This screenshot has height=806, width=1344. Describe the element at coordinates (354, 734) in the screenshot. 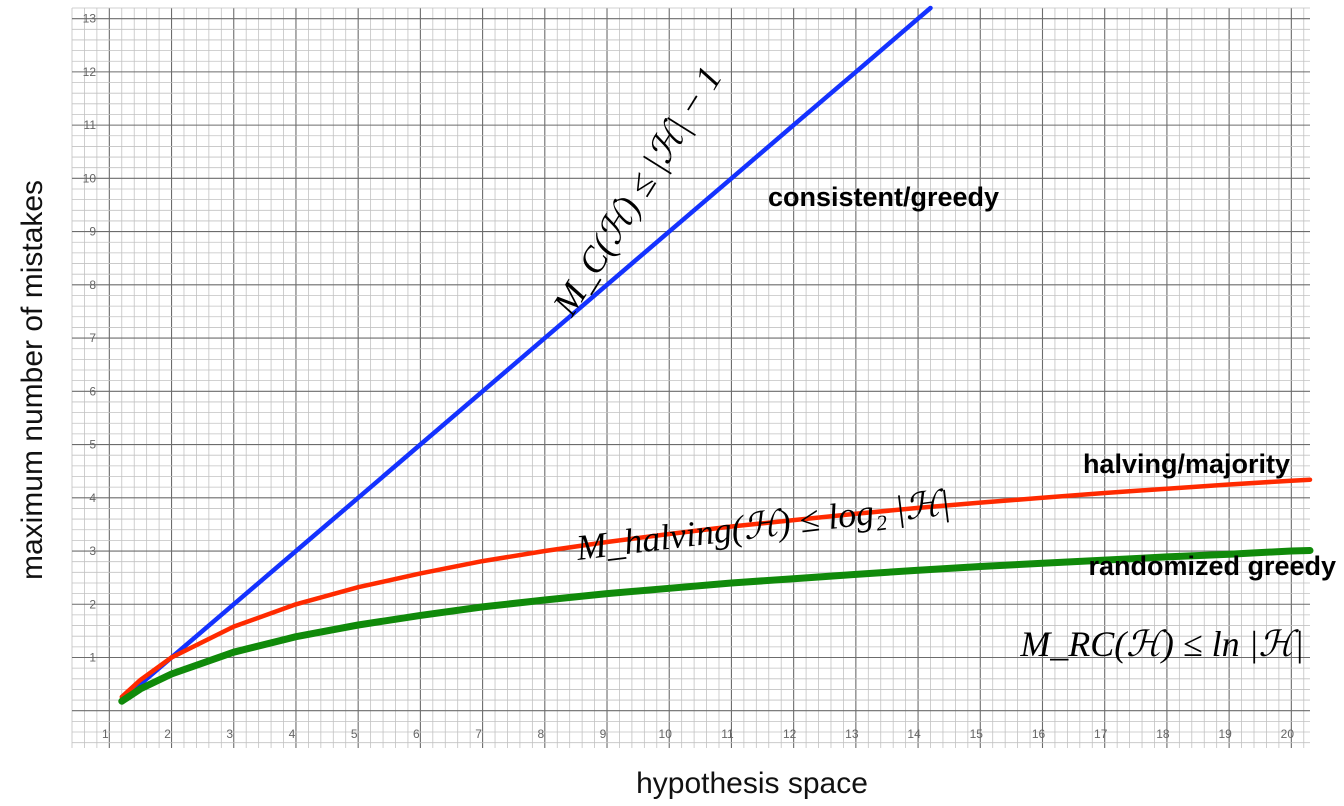

I see `x-tick-label: 5` at that location.